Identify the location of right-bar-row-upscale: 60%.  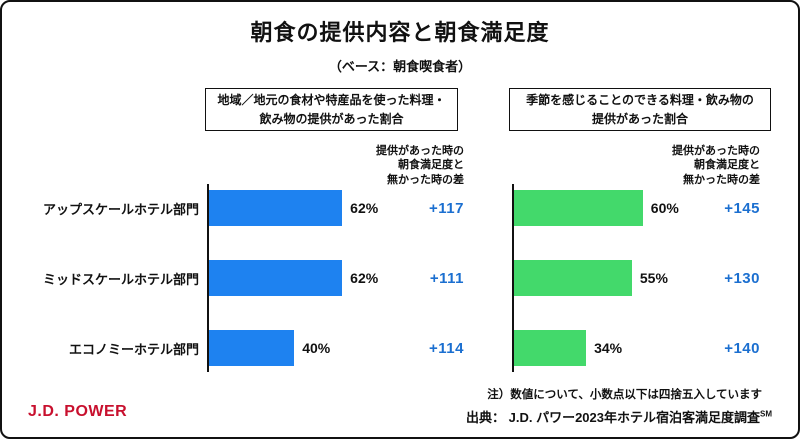
(621, 208).